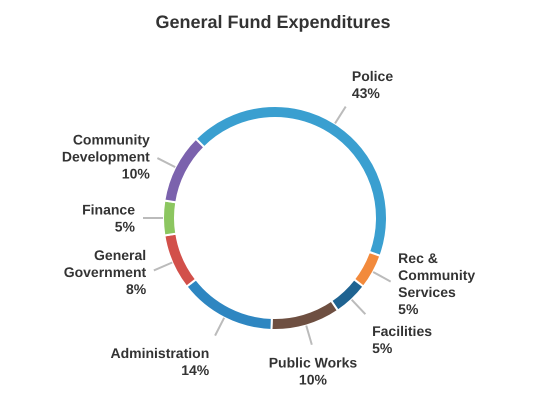  Describe the element at coordinates (437, 275) in the screenshot. I see `slice-label: Rec & Community Services` at that location.